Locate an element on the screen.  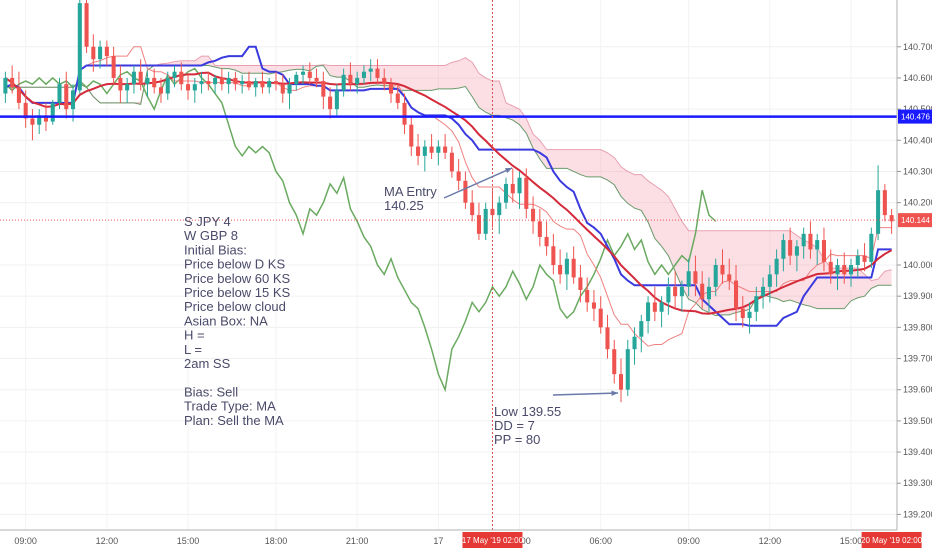
y-tick-label: 140.000 is located at coordinates (917, 265).